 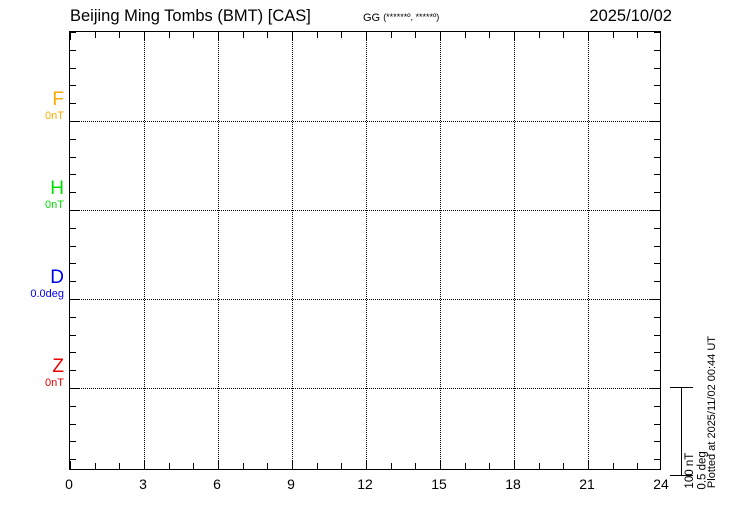 I want to click on component-label-d: D 0.0deg, so click(x=33, y=284).